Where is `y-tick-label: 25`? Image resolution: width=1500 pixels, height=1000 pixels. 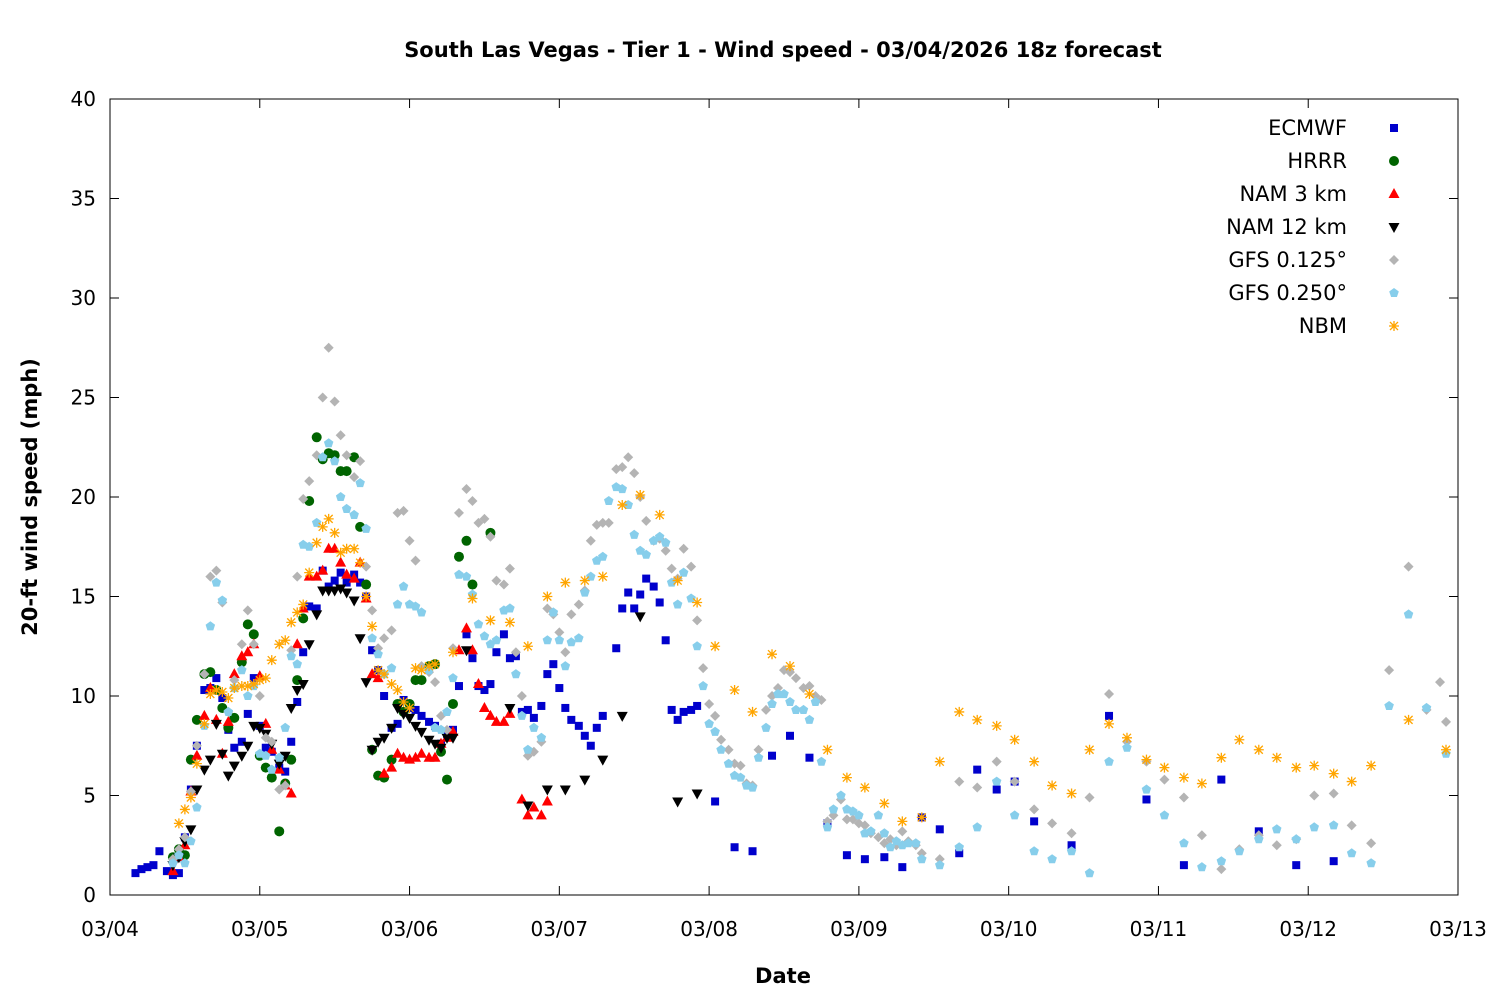 y-tick-label: 25 is located at coordinates (83, 398).